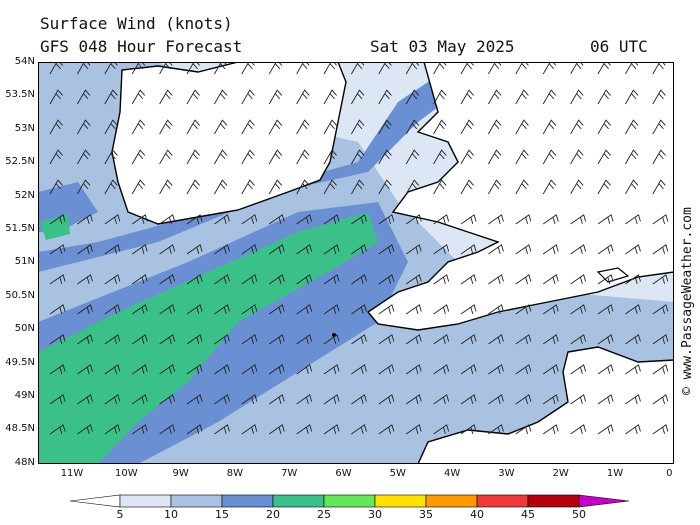 The width and height of the screenshot is (700, 525). I want to click on legend-label: 5, so click(120, 514).